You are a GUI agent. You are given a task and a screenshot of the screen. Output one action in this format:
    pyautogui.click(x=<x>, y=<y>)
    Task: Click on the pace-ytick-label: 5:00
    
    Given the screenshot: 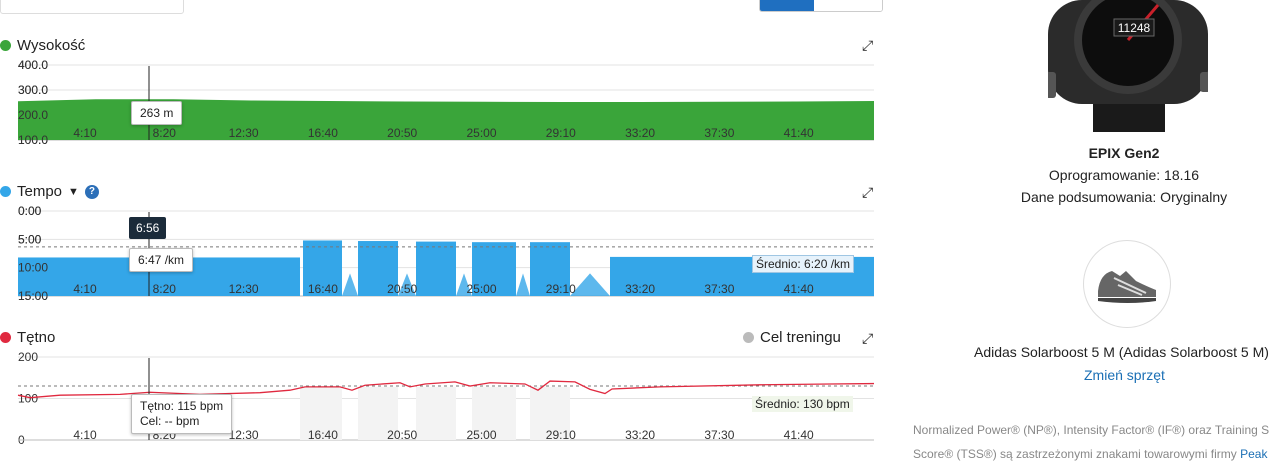 What is the action you would take?
    pyautogui.click(x=30, y=239)
    